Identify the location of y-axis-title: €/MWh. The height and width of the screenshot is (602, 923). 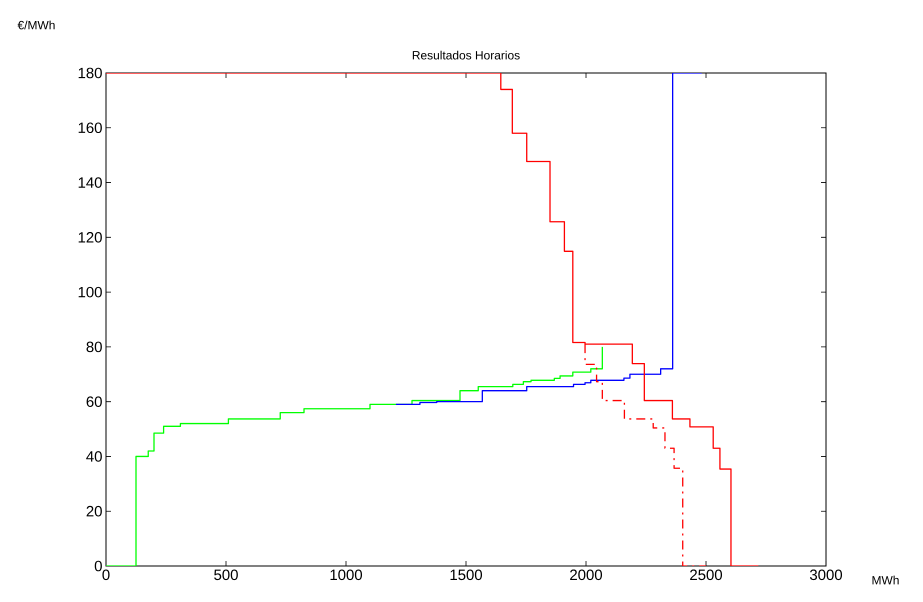
(36, 25).